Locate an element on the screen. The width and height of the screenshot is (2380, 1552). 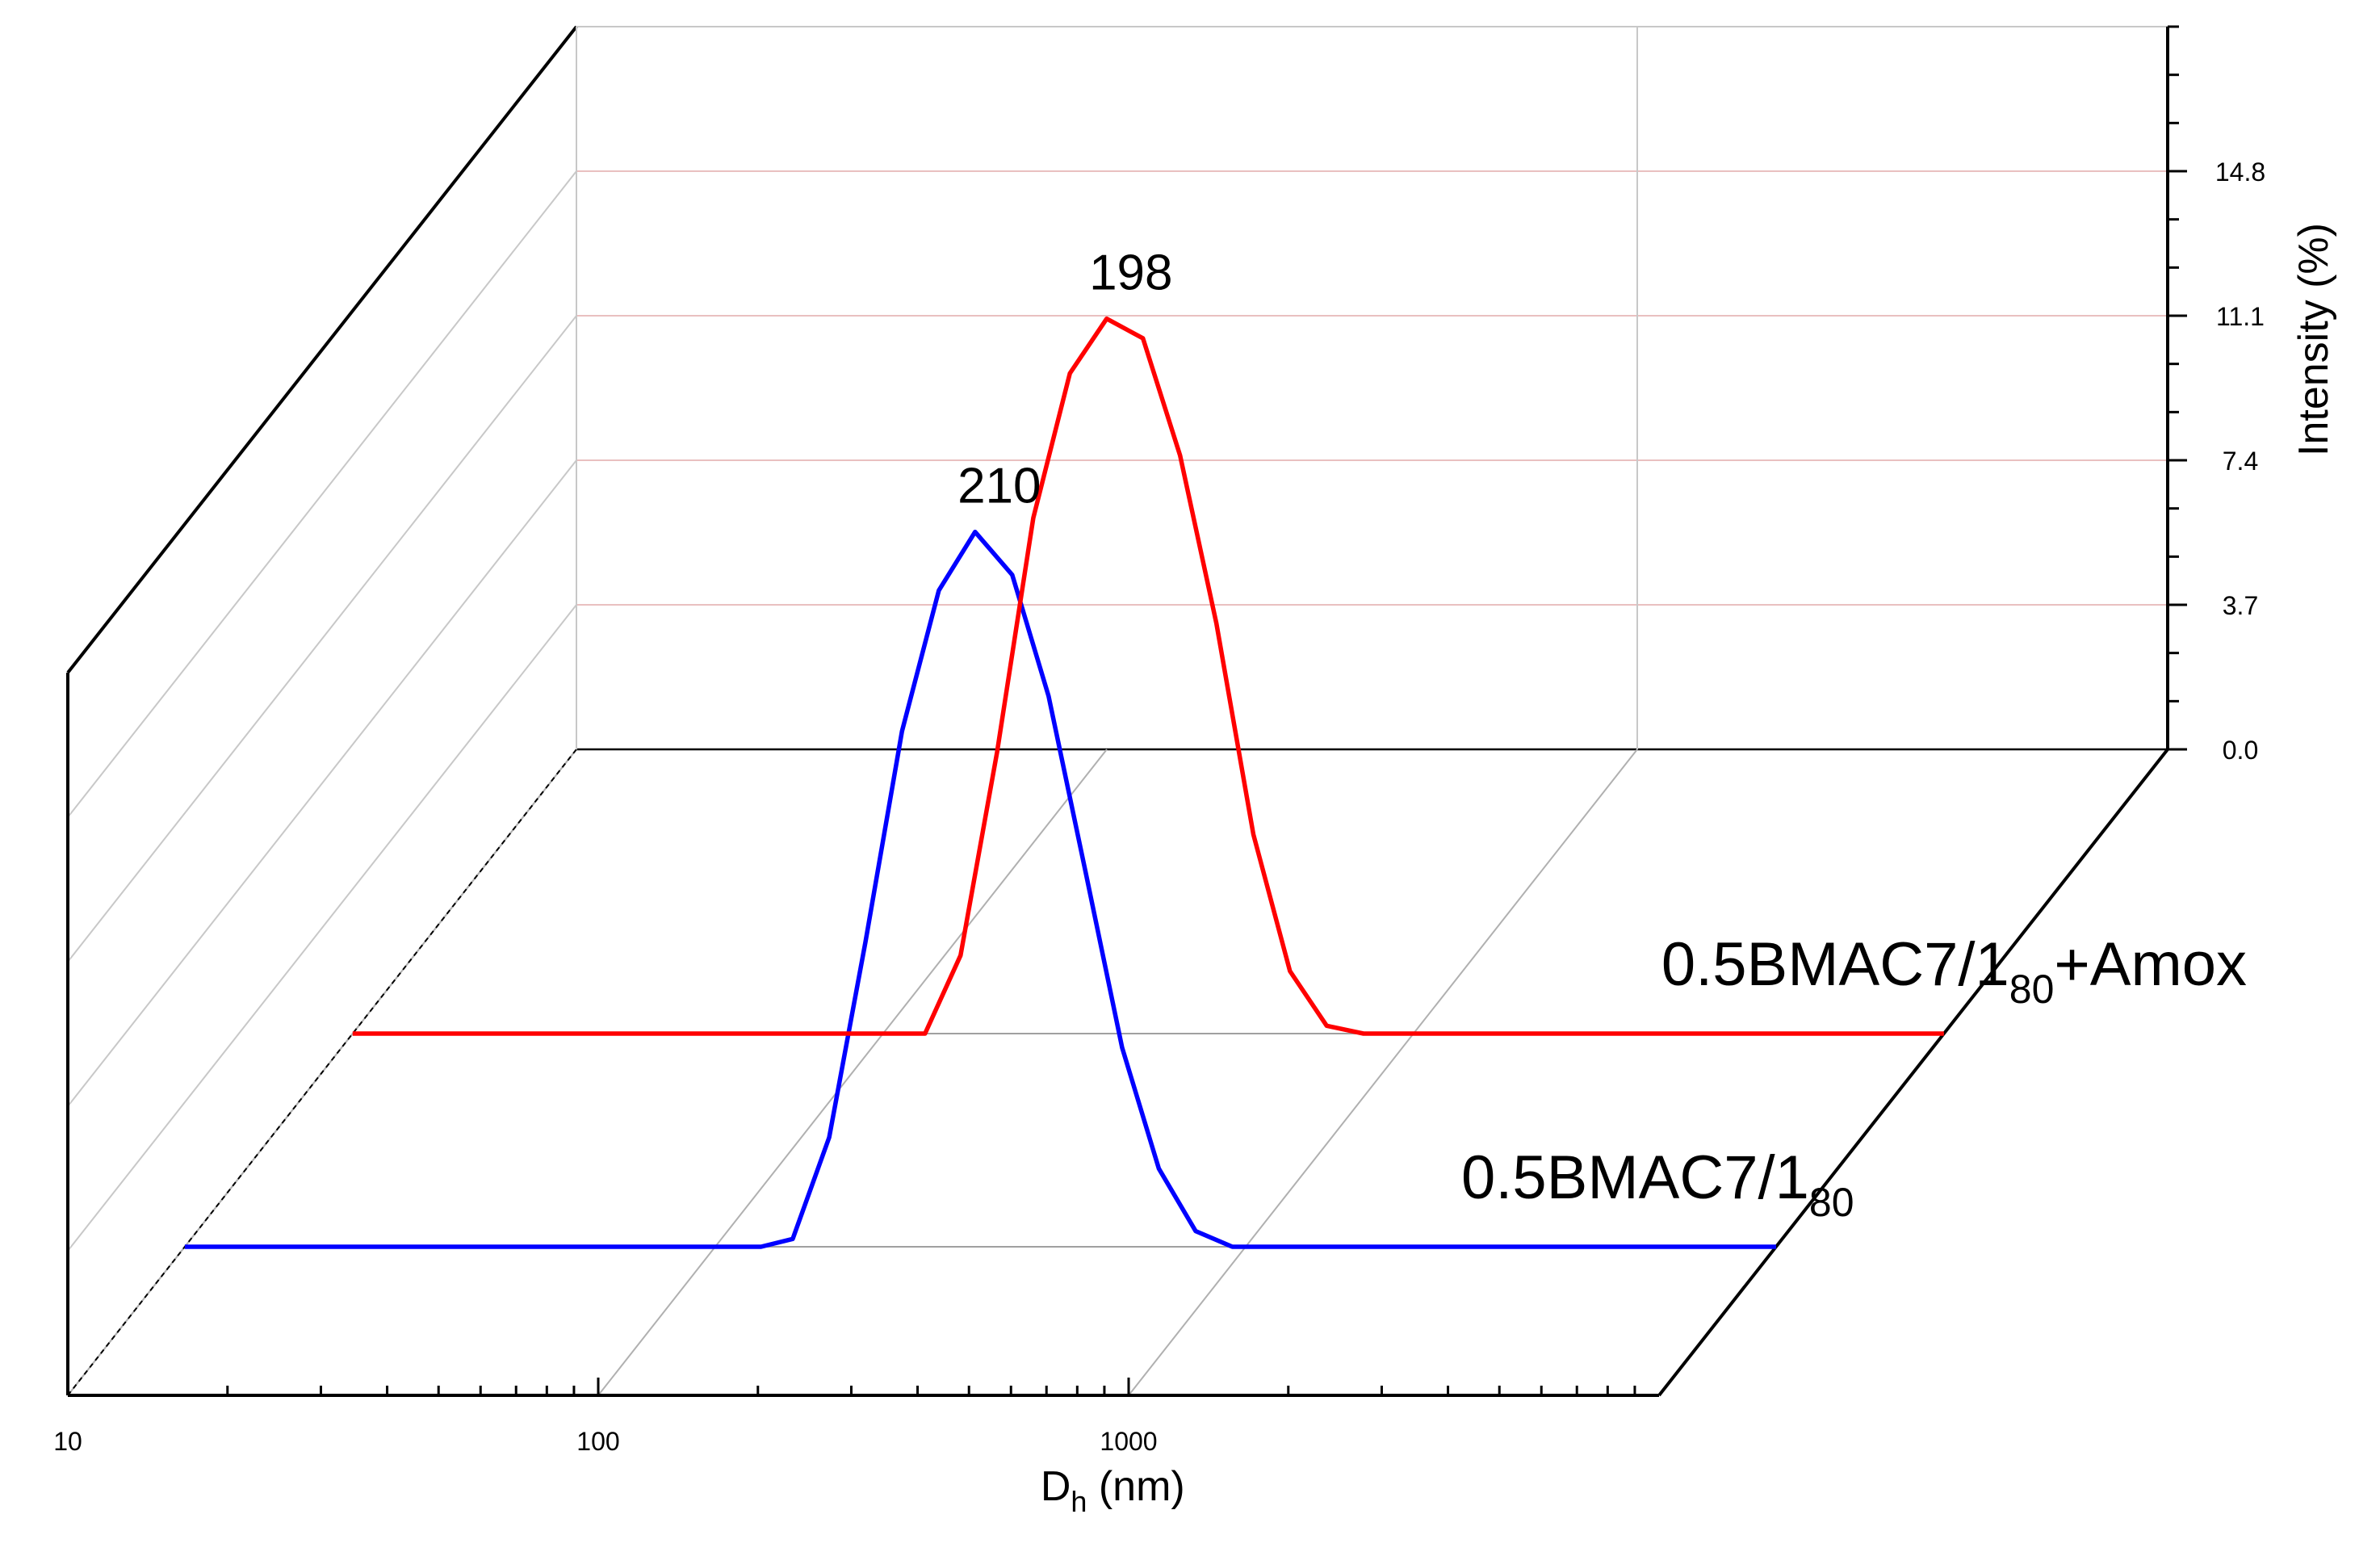
x-axis-title: Dh (nm) is located at coordinates (1113, 1490).